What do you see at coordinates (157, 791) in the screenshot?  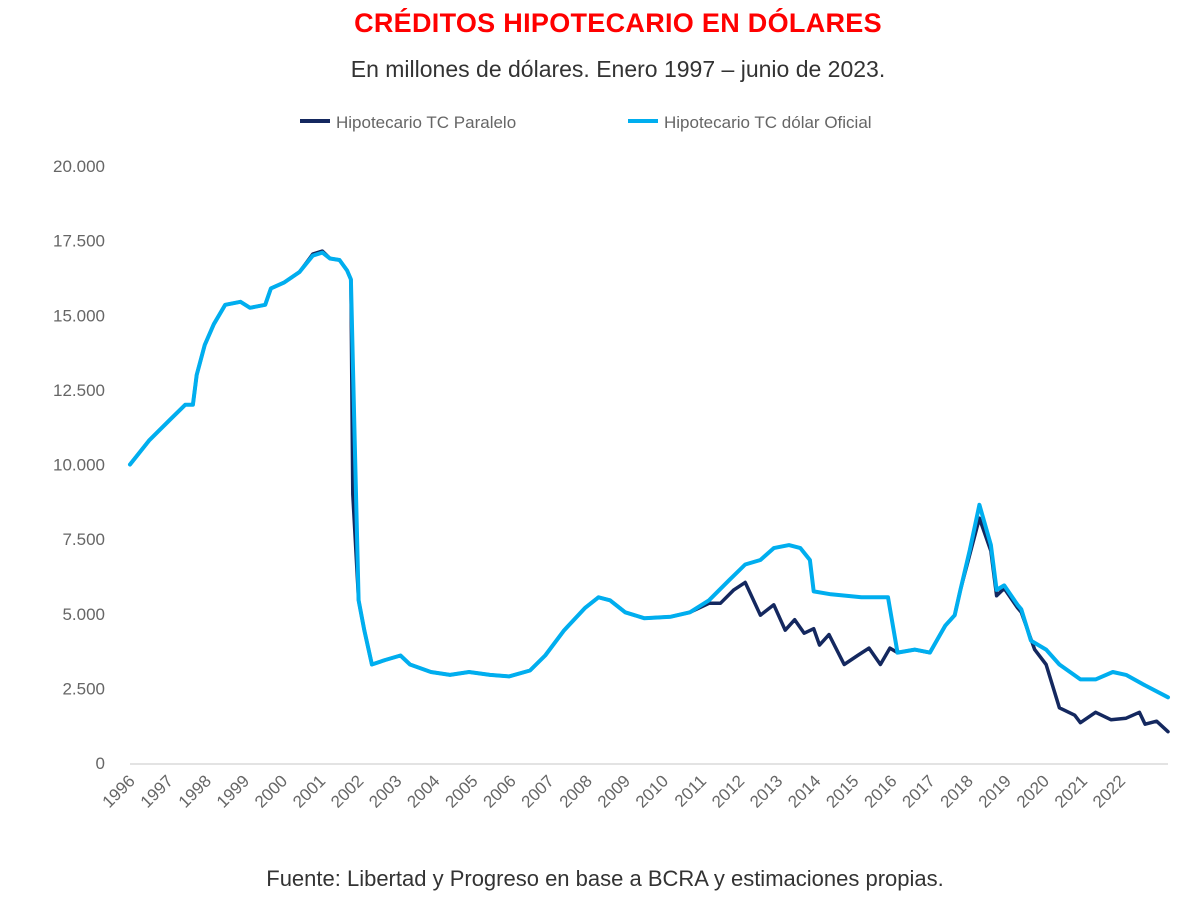 I see `x-tick-label: 1997` at bounding box center [157, 791].